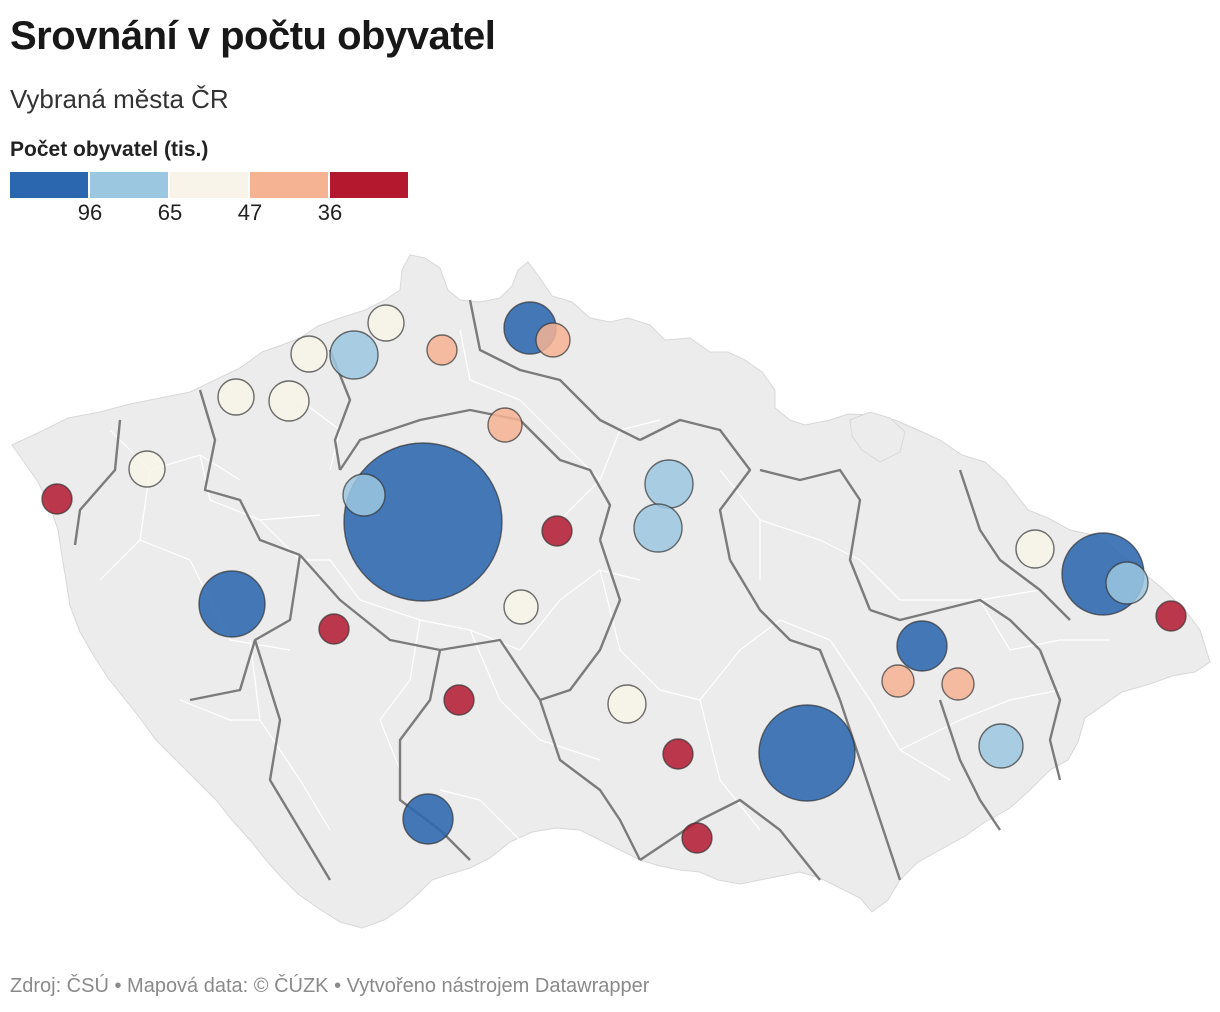  I want to click on footer-mapdata: Mapová data: © ČÚZK, so click(228, 986).